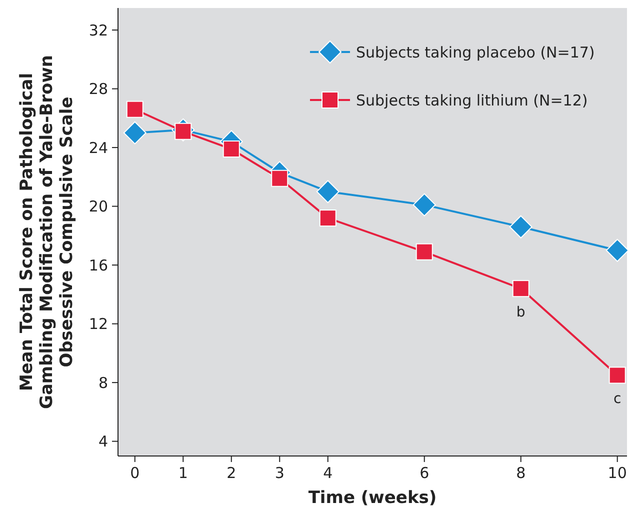 The image size is (629, 510). Describe the element at coordinates (47, 232) in the screenshot. I see `y-axis-title: Mean Total Score on Pathological Gambling Modification of Yale-Brown Obsessive Compulsive Scale` at that location.